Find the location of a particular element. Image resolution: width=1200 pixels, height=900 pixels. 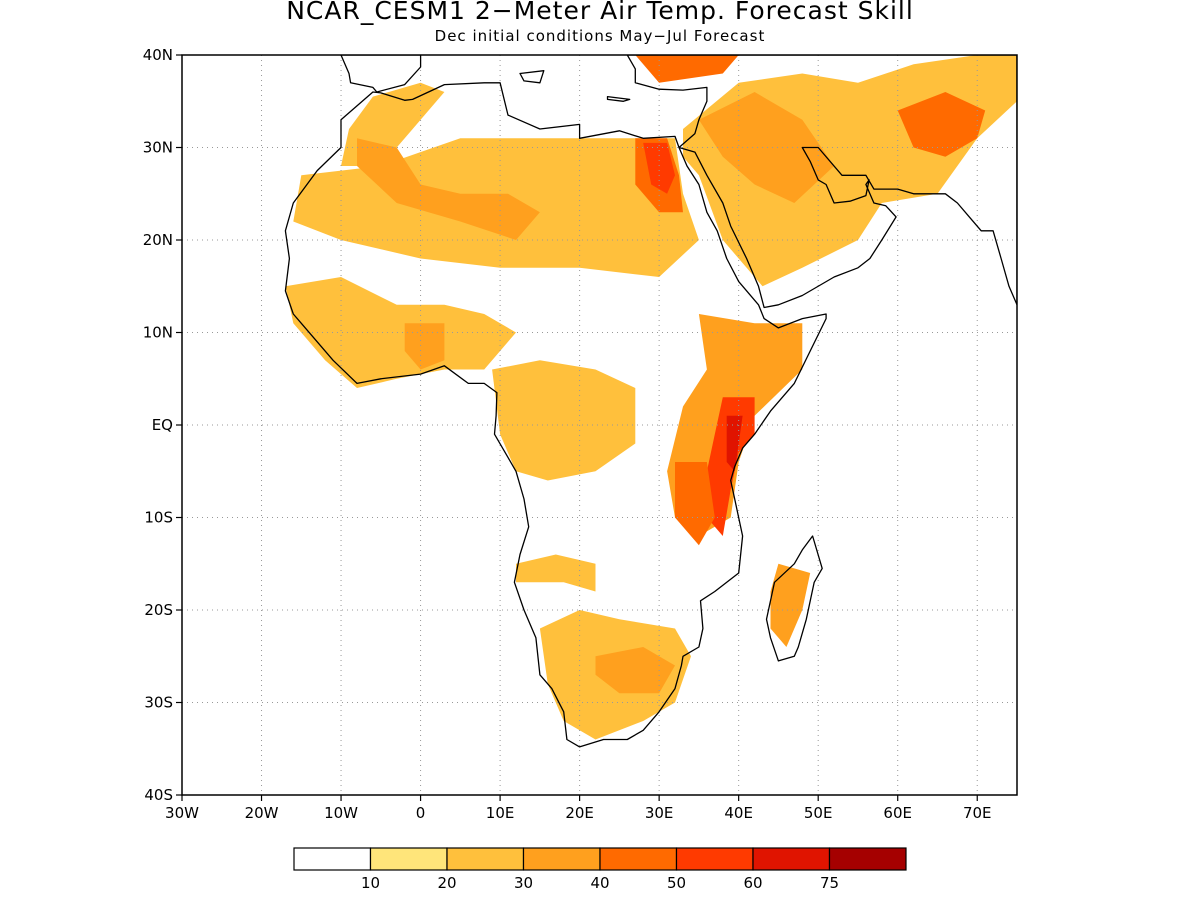

coastline-crete is located at coordinates (618, 98).